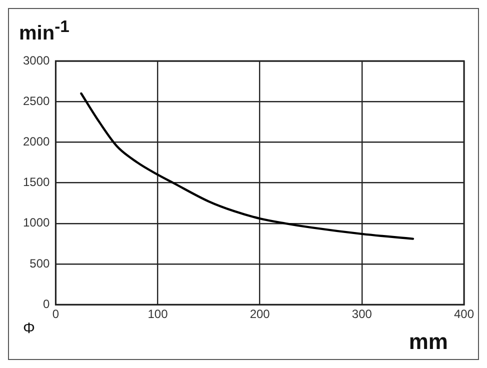 The image size is (487, 368). Describe the element at coordinates (36, 223) in the screenshot. I see `y-tick-label: 1000` at that location.